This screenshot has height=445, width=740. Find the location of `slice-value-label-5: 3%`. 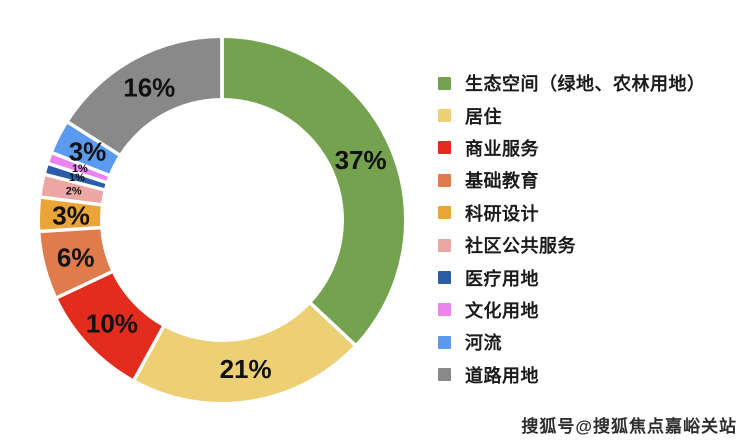

slice-value-label-5: 3% is located at coordinates (71, 215).